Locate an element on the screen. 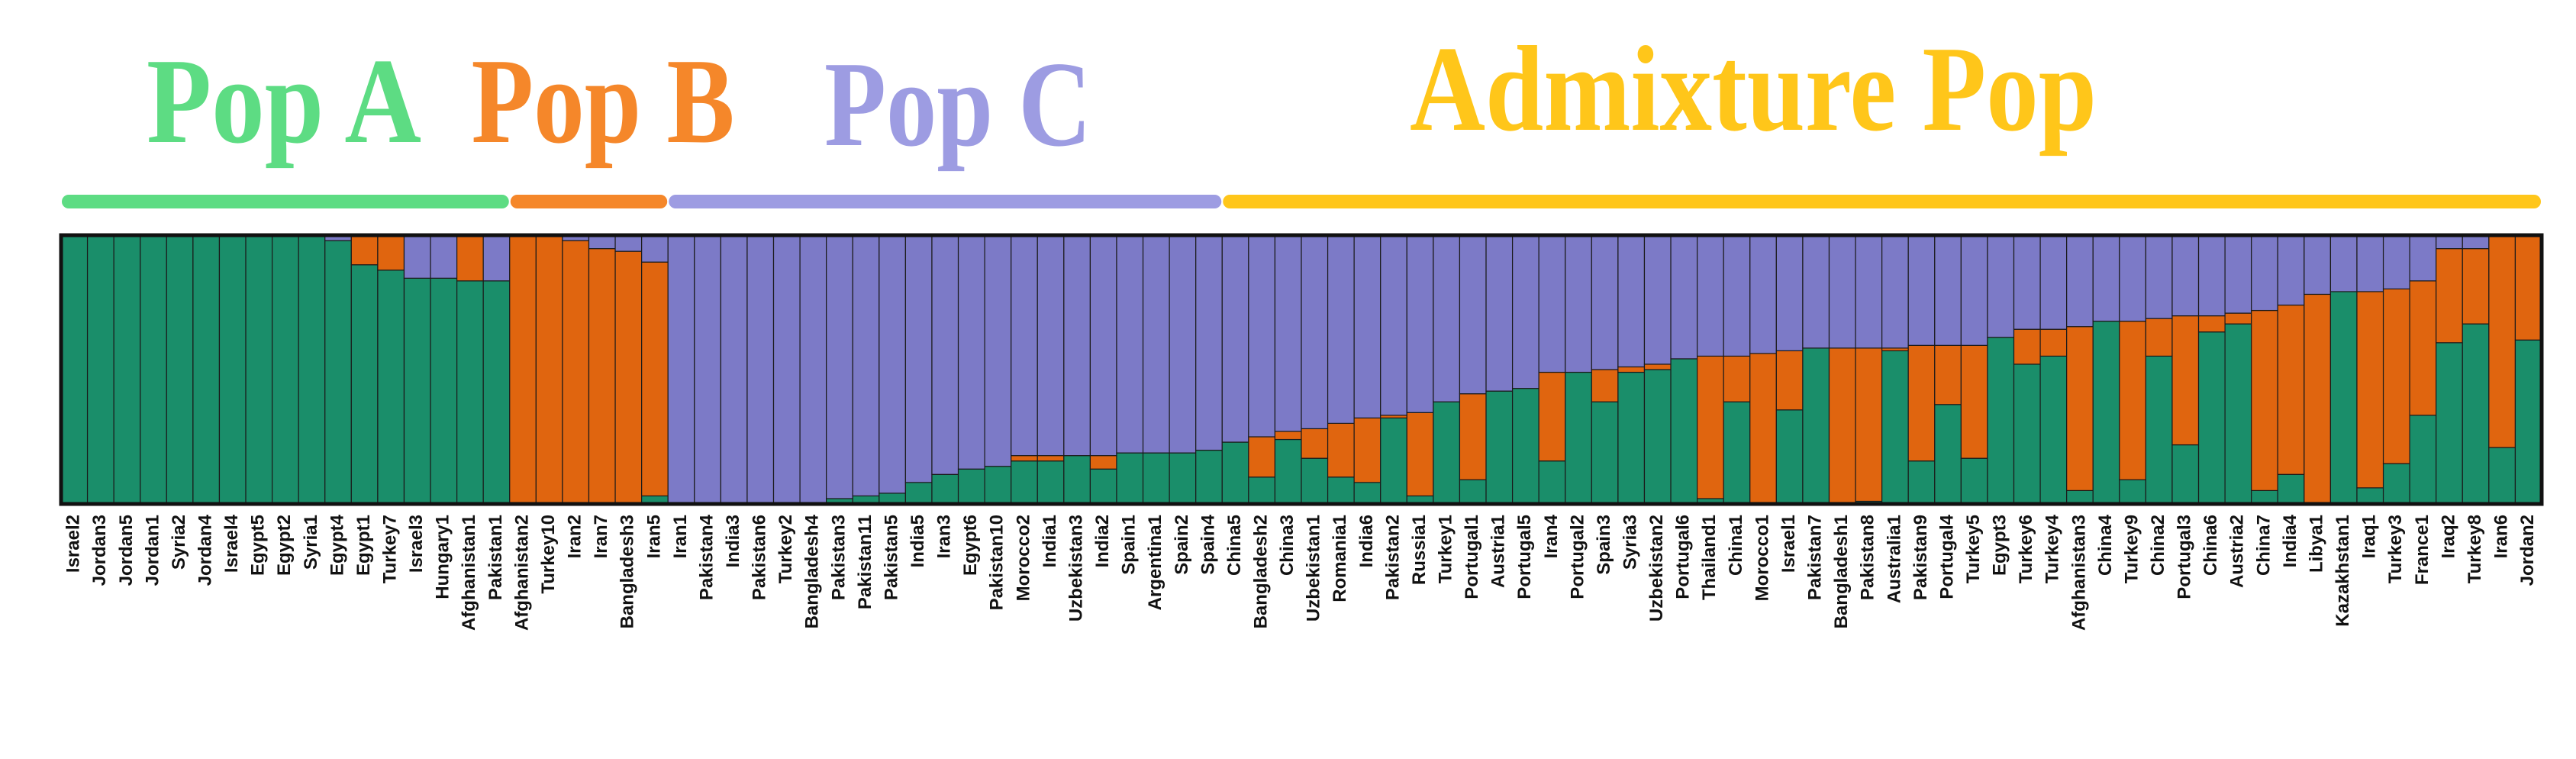  x-tick-label: Jordan1 is located at coordinates (152, 550).